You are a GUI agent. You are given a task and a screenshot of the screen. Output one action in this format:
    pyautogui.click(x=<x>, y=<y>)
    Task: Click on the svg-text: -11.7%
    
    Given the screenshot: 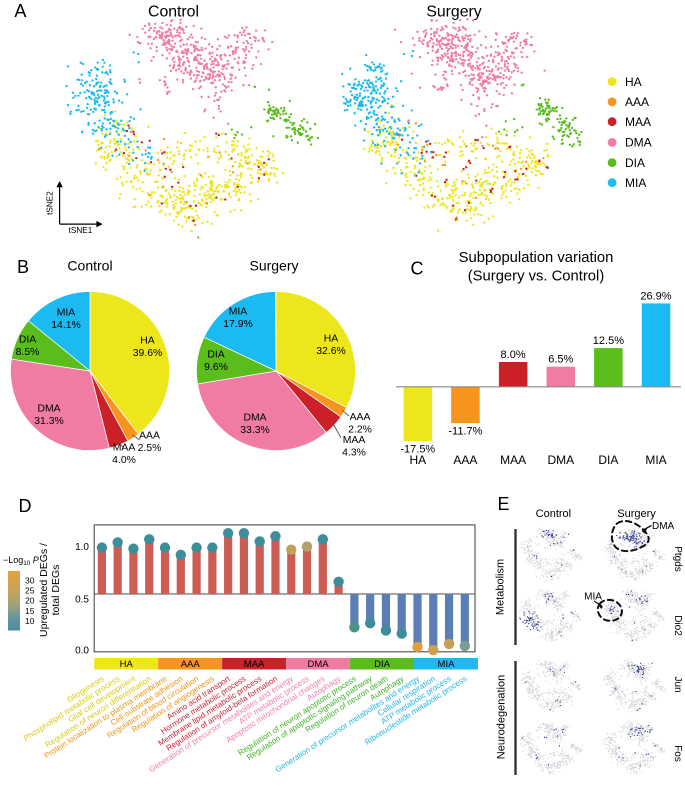 What is the action you would take?
    pyautogui.click(x=465, y=432)
    